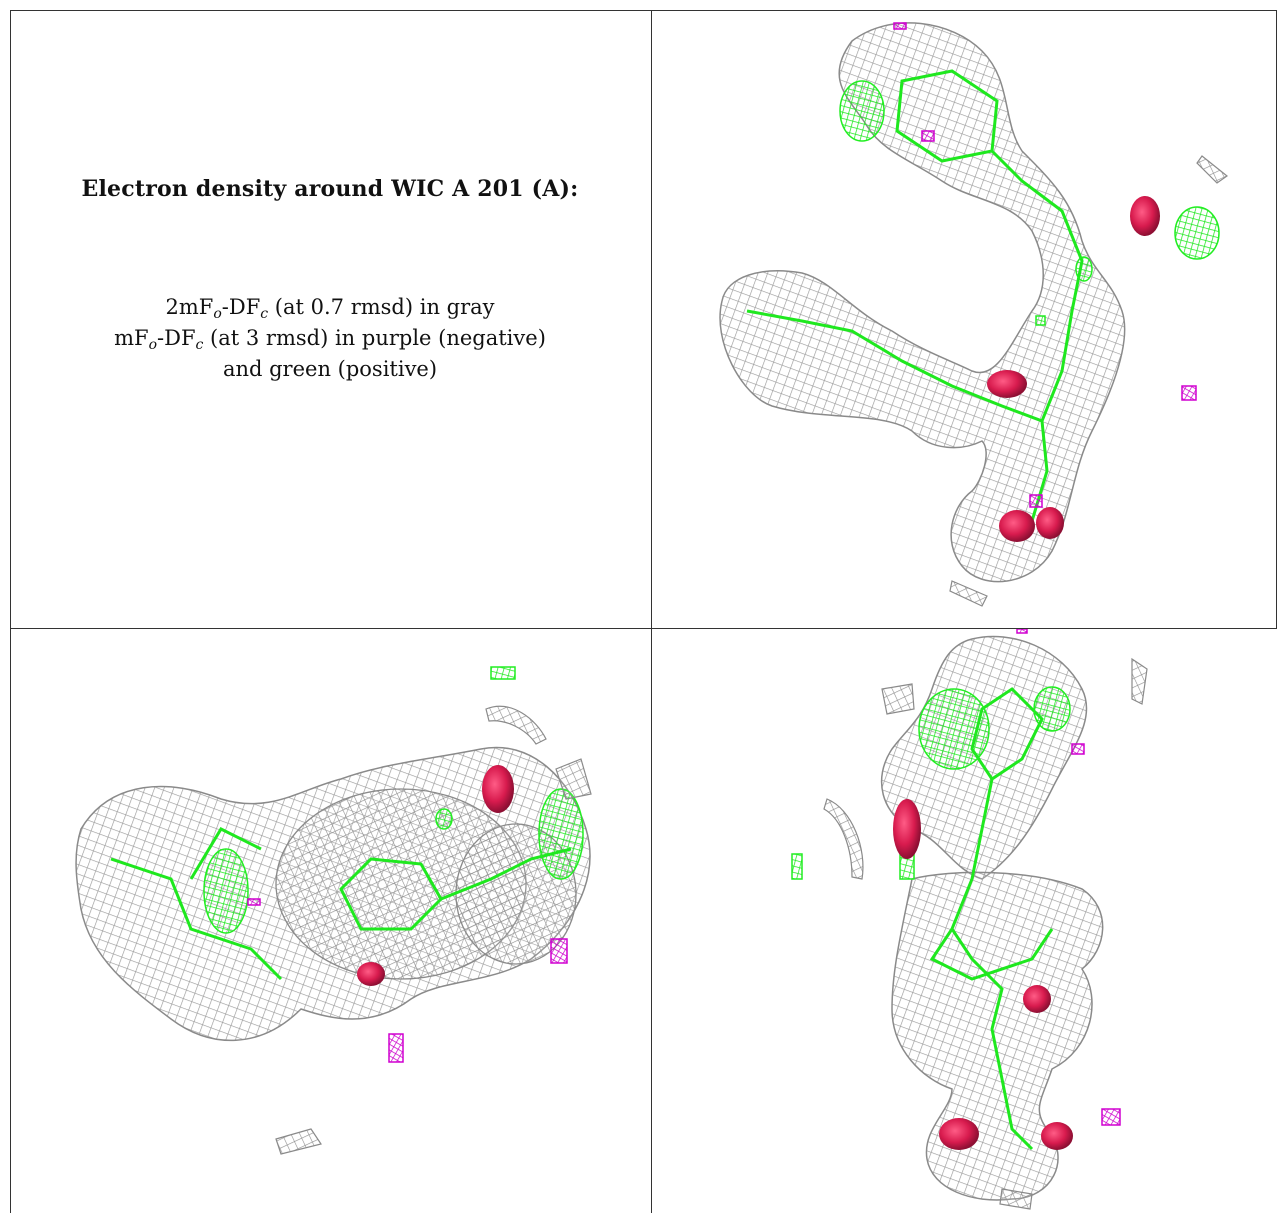  I want to click on outer-right-border, so click(1276, 319).